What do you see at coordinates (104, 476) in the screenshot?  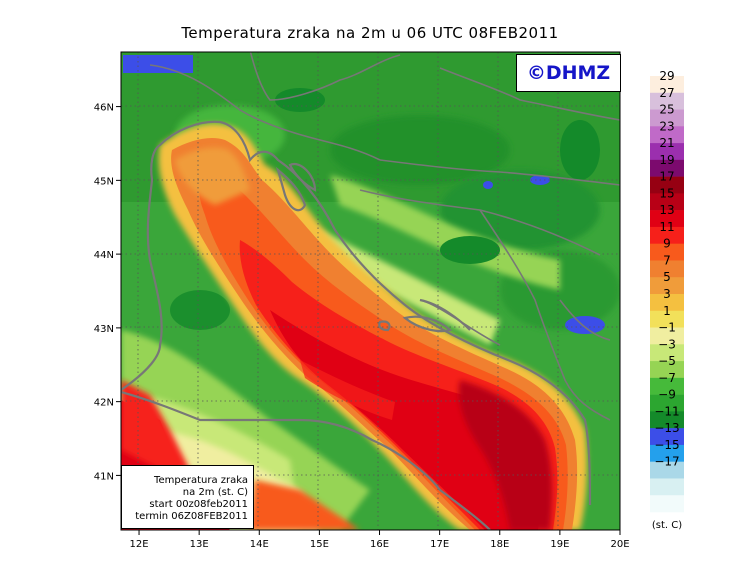 I see `y-tick-label: 41N` at bounding box center [104, 476].